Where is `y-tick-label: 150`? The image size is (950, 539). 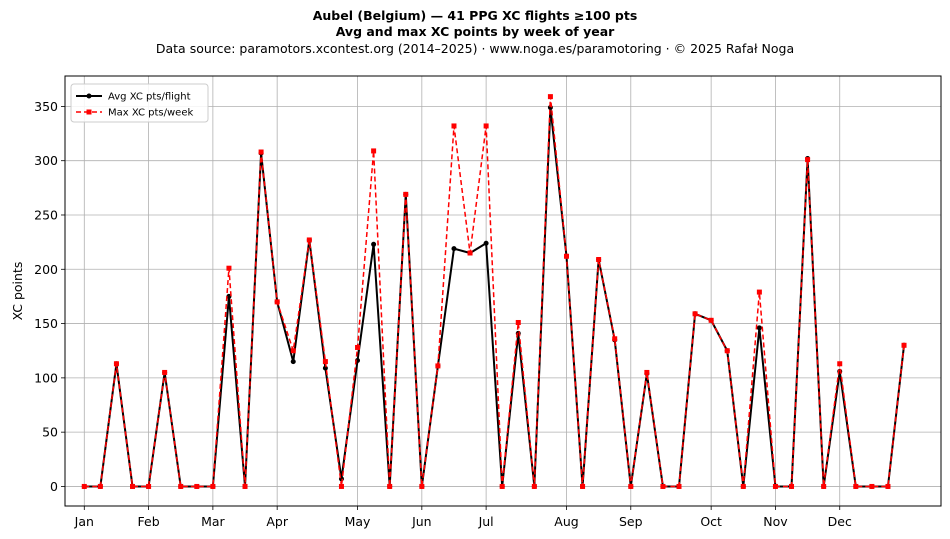 y-tick-label: 150 is located at coordinates (46, 323).